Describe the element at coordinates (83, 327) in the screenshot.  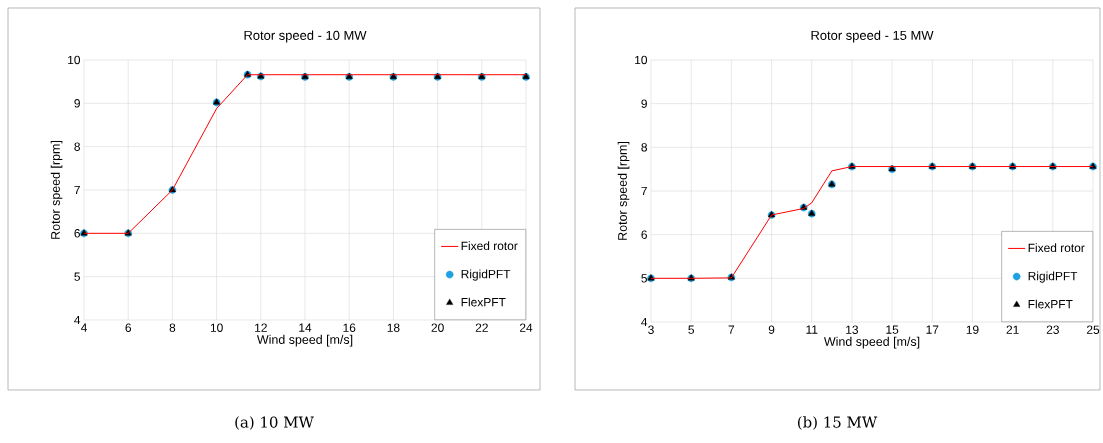
I see `x-tick-label: 4` at that location.